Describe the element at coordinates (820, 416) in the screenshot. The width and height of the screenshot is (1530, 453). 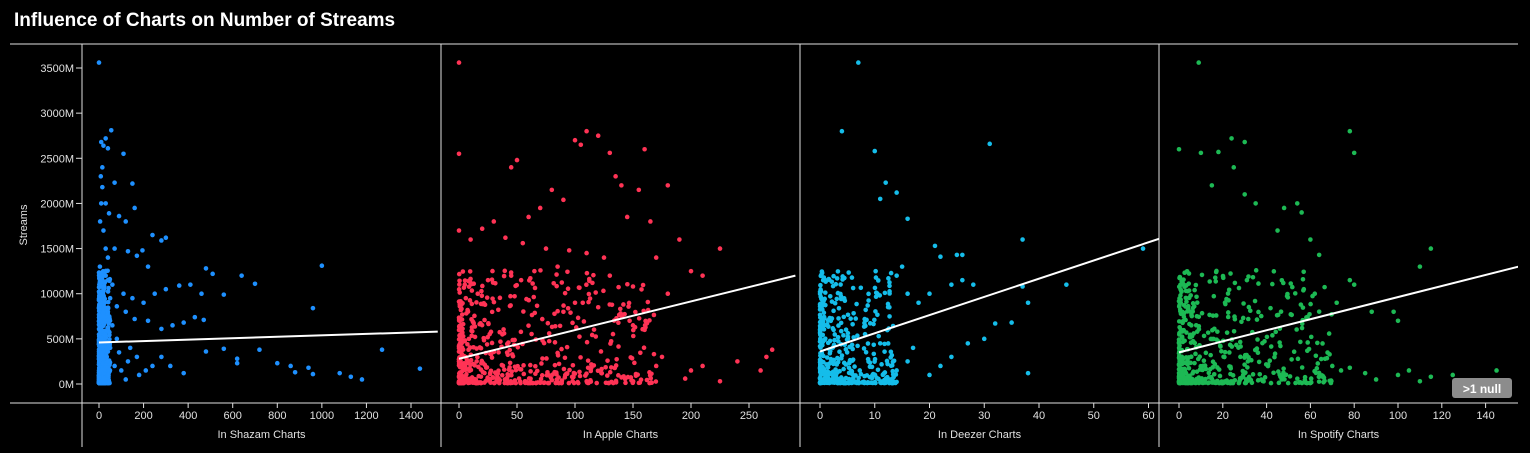
I see `x-tick-label: 0` at that location.